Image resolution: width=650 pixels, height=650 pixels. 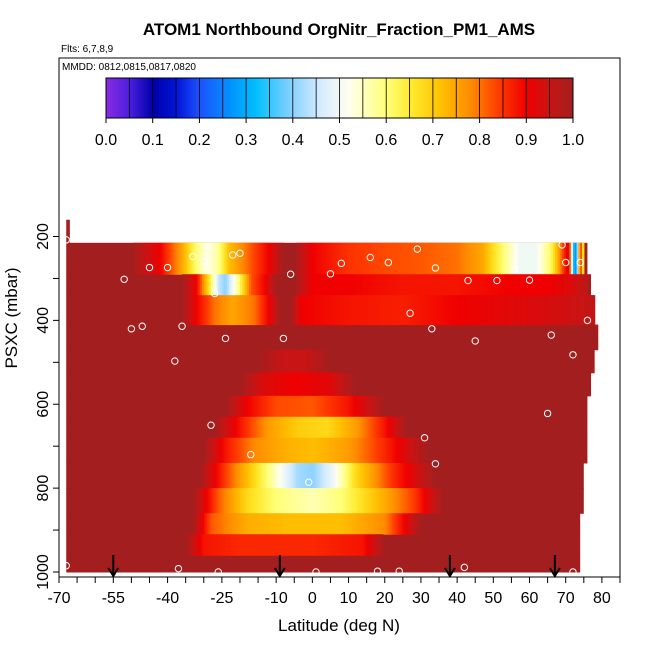 I want to click on y-tick-label: 200, so click(x=43, y=236).